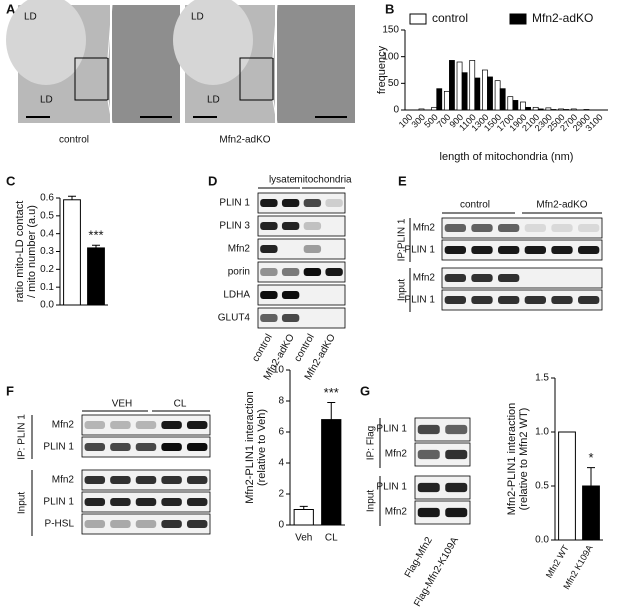 The height and width of the screenshot is (612, 617). Describe the element at coordinates (234, 226) in the screenshot. I see `row-label: PLIN 3` at that location.